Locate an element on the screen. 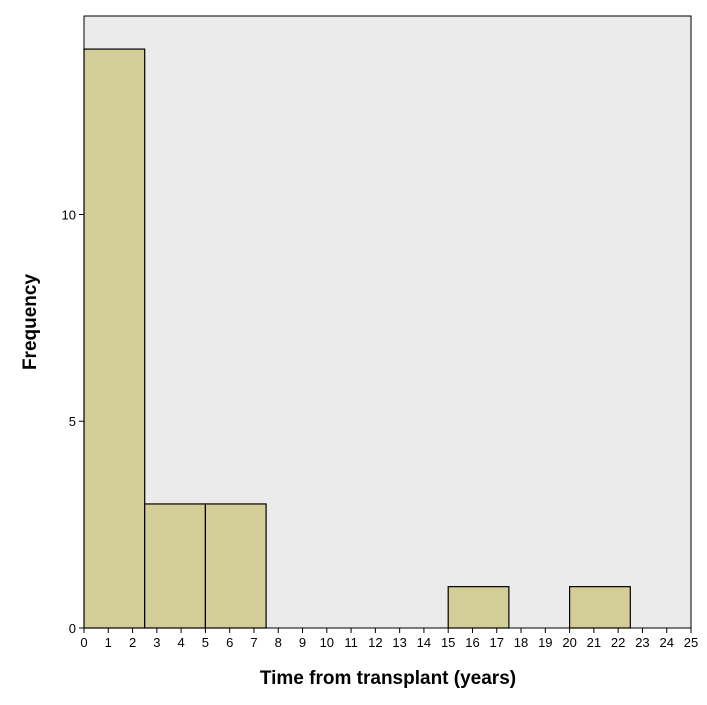 This screenshot has width=707, height=705. x-tick-label: 24 is located at coordinates (666, 642).